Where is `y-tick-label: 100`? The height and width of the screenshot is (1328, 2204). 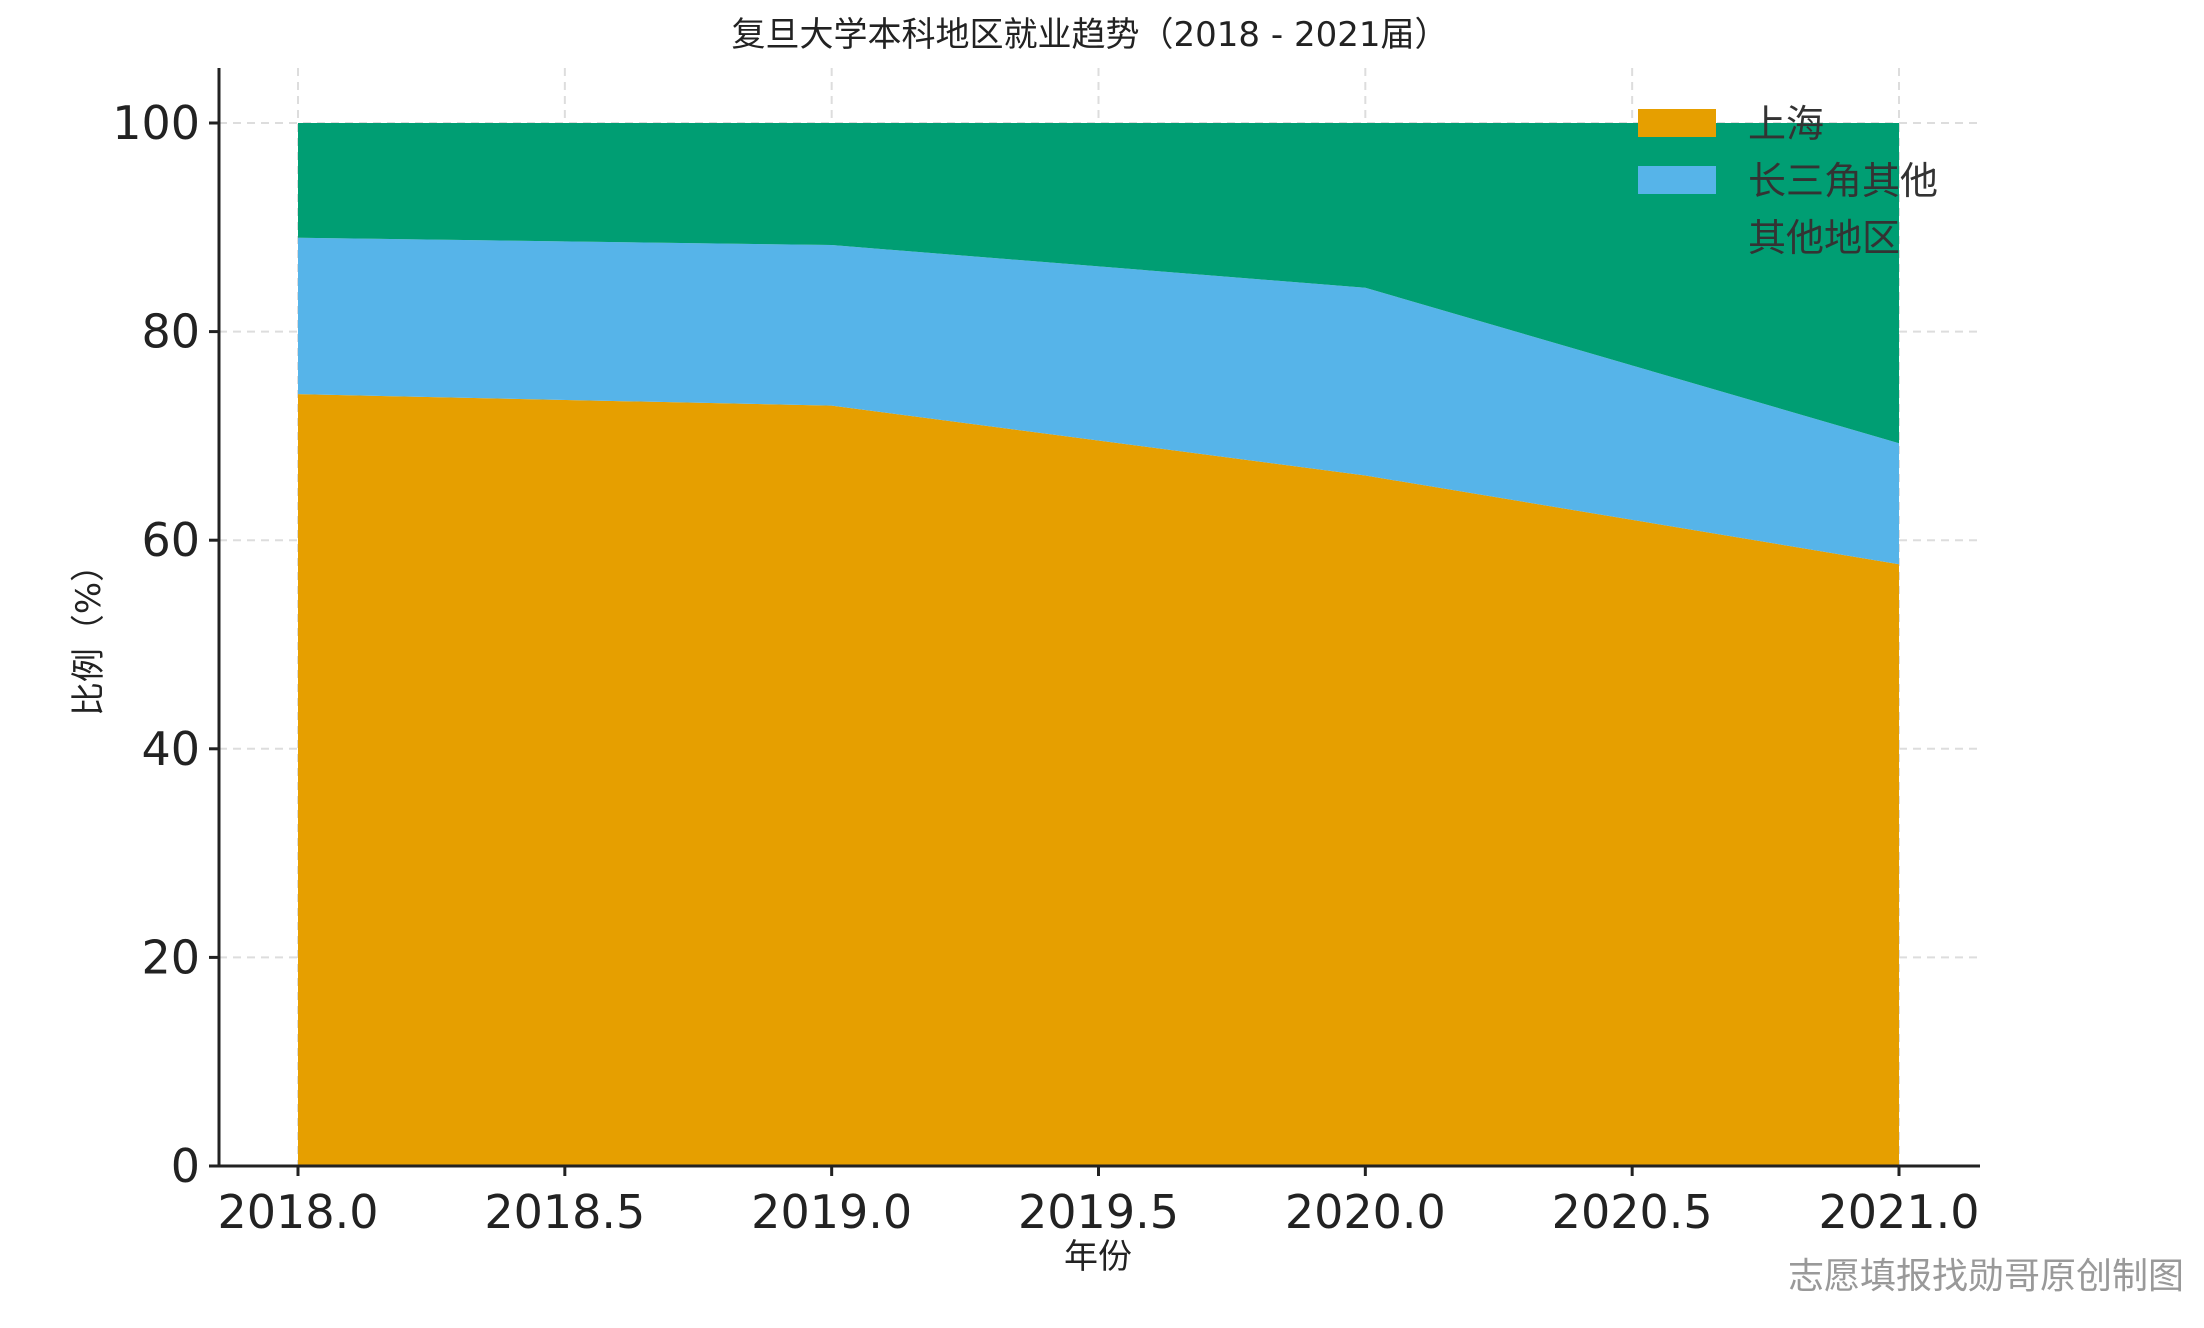
y-tick-label: 100 is located at coordinates (156, 123).